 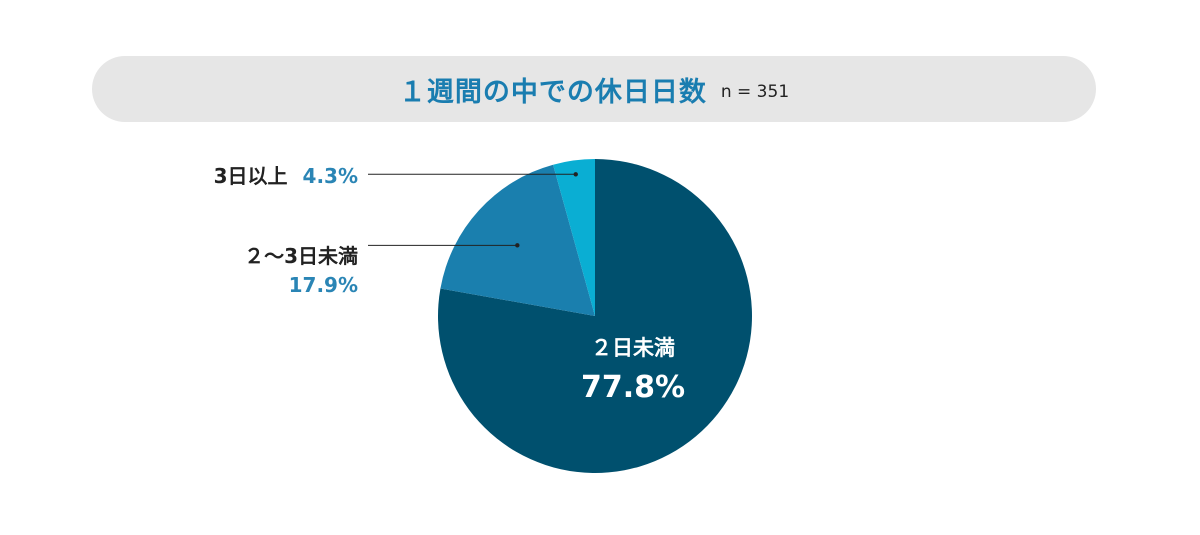 I want to click on chart-title-bar: １週間の中での休日日数 n = 351, so click(x=594, y=89).